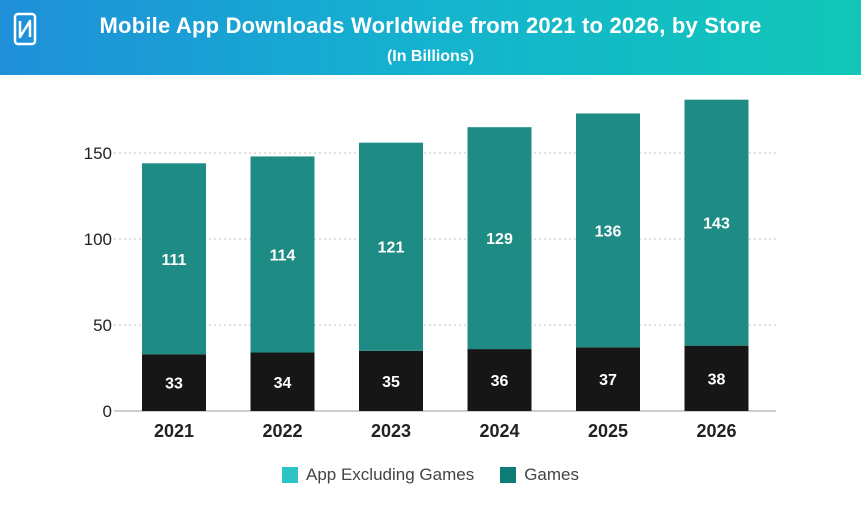 Image resolution: width=861 pixels, height=520 pixels. What do you see at coordinates (102, 325) in the screenshot?
I see `y-tick-label: 50` at bounding box center [102, 325].